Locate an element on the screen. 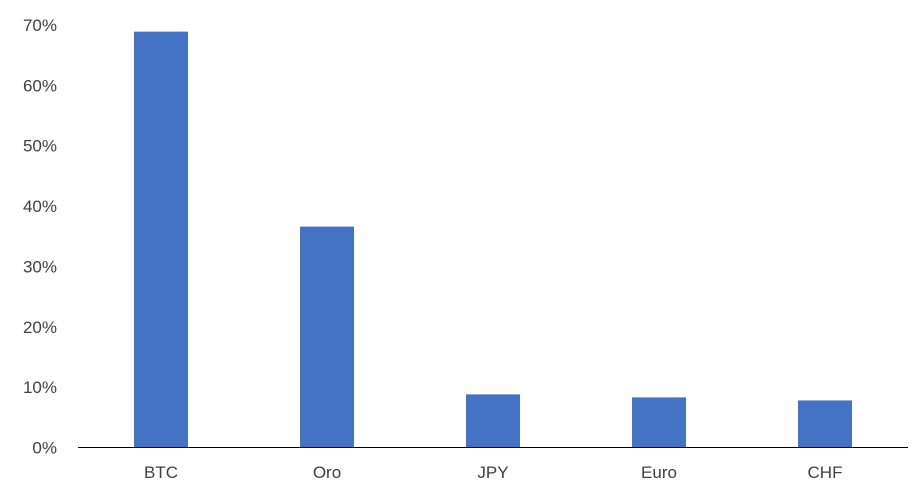 The width and height of the screenshot is (916, 486). y-tick-label: 30% is located at coordinates (40, 266).